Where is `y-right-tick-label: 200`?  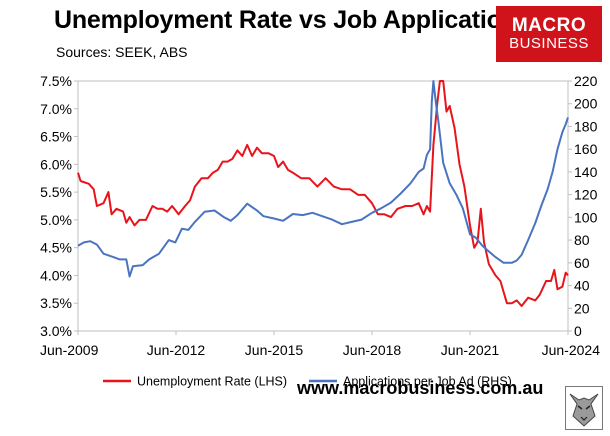
y-right-tick-label: 200 is located at coordinates (586, 104).